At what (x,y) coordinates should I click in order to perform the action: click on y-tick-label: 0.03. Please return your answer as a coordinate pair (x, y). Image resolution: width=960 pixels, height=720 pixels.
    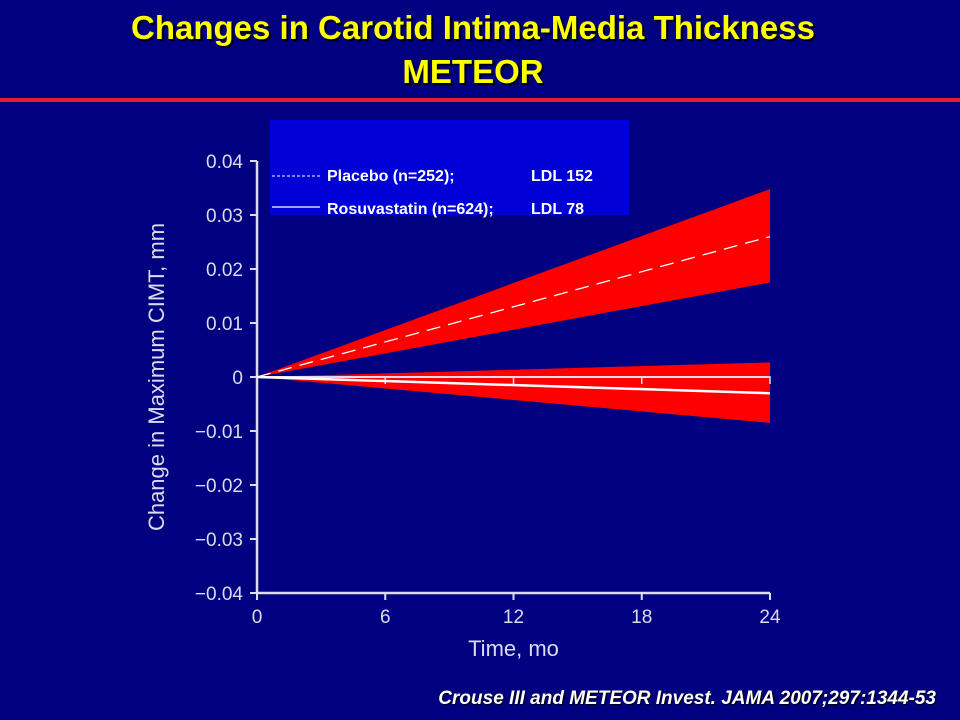
    Looking at the image, I should click on (224, 216).